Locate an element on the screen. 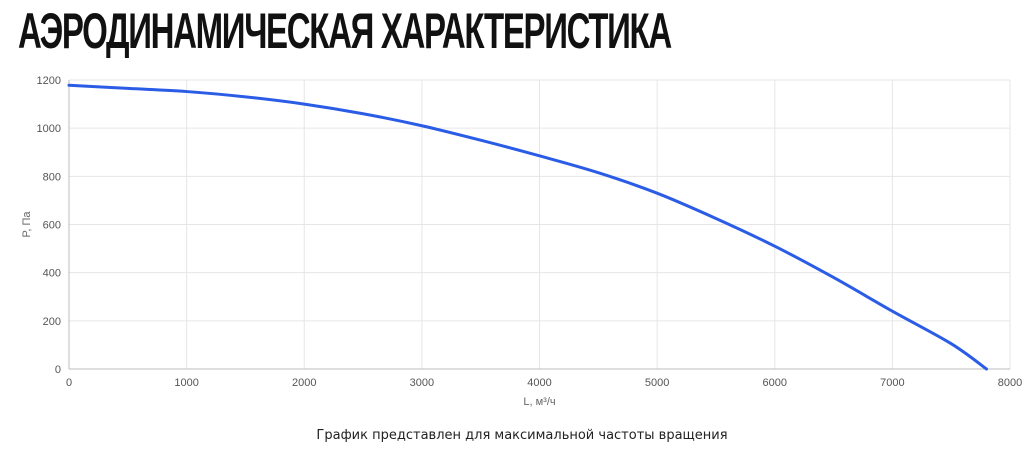 This screenshot has width=1024, height=450. y-tick-label: 200 is located at coordinates (52, 322).